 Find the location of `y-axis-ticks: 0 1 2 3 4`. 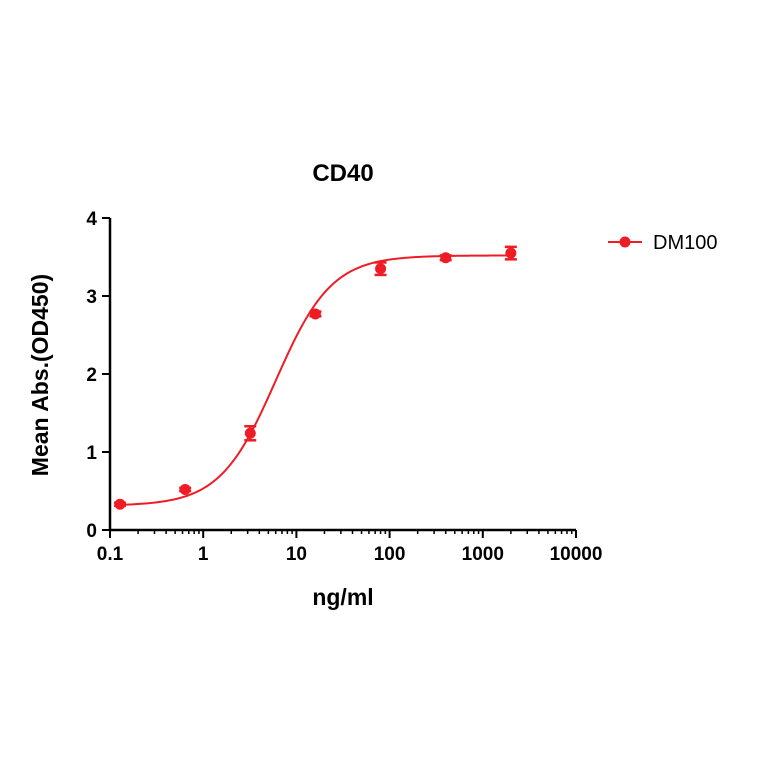

y-axis-ticks: 0 1 2 3 4 is located at coordinates (98, 375).